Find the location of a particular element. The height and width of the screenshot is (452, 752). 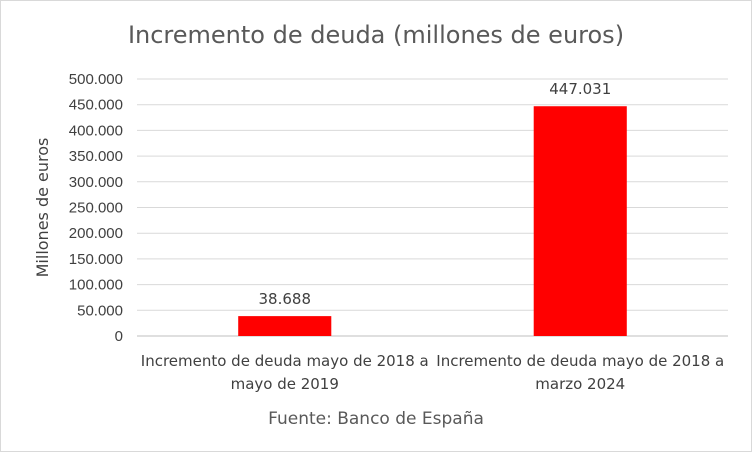

y-tick-label: 400.000 is located at coordinates (96, 130).